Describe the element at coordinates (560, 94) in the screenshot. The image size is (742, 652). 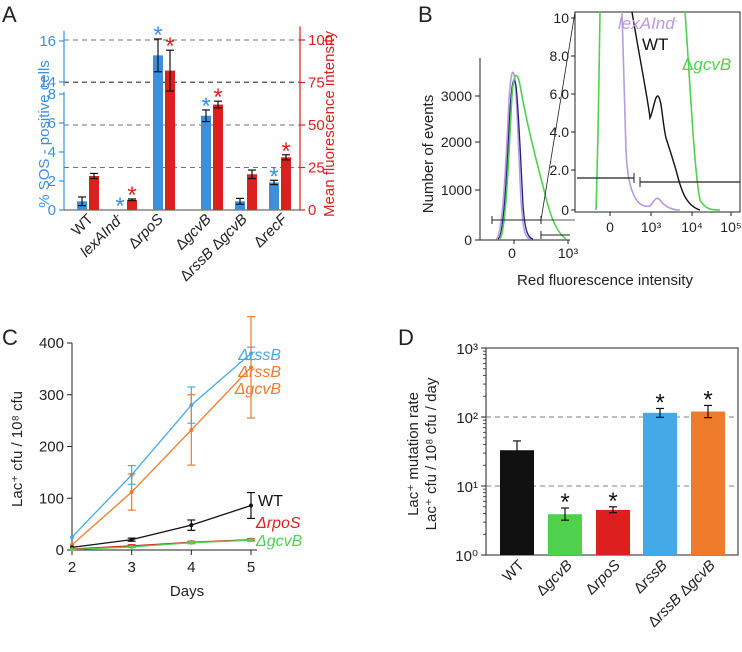
I see `panel-b-inset-y-tick-label-3: 6.0` at that location.